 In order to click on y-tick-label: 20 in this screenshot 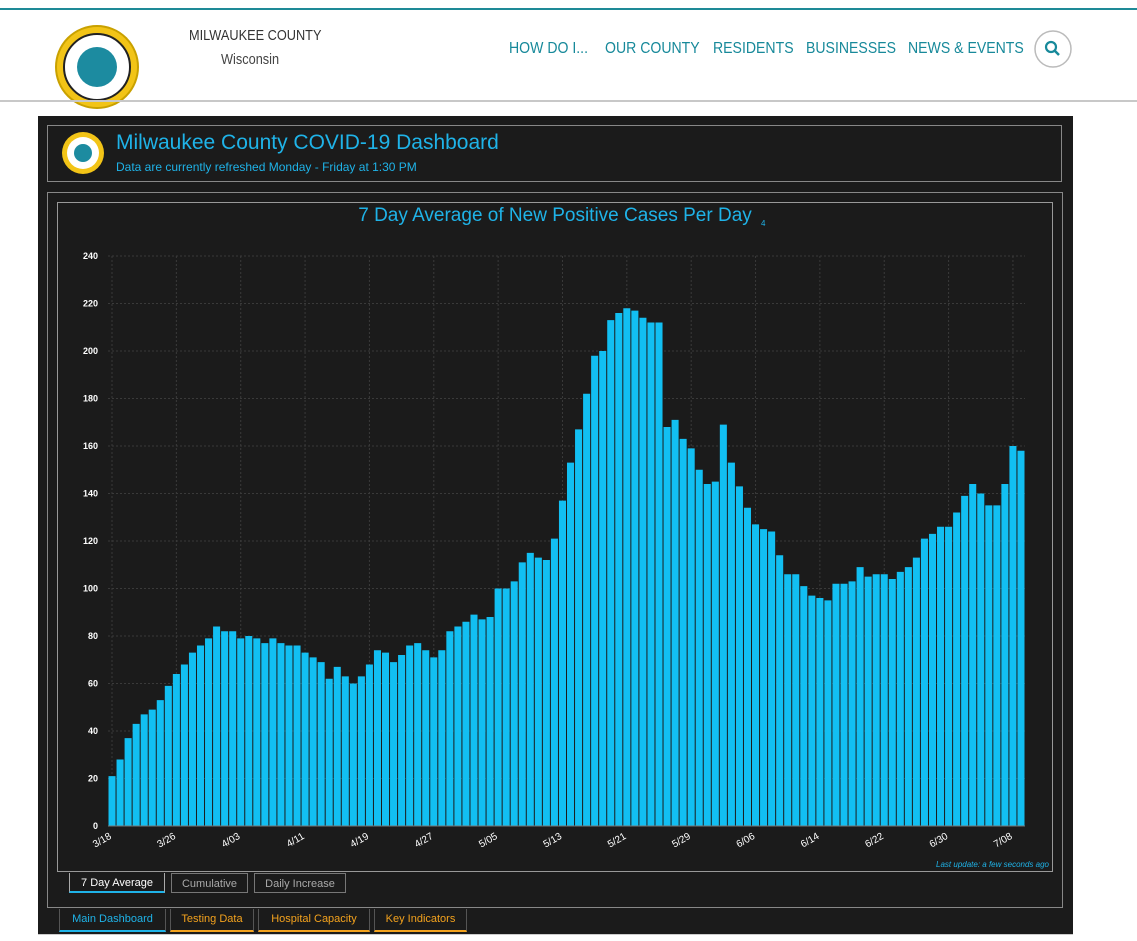, I will do `click(93, 779)`.